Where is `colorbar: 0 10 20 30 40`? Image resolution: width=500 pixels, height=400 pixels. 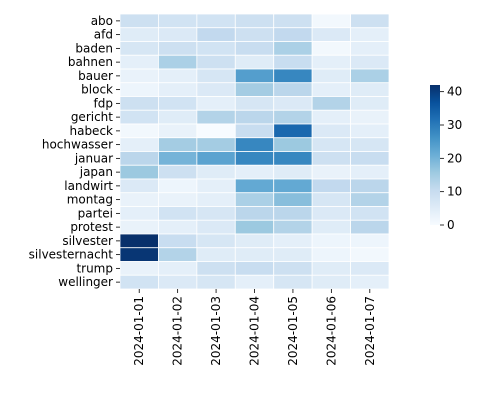 colorbar: 0 10 20 30 40 is located at coordinates (446, 158).